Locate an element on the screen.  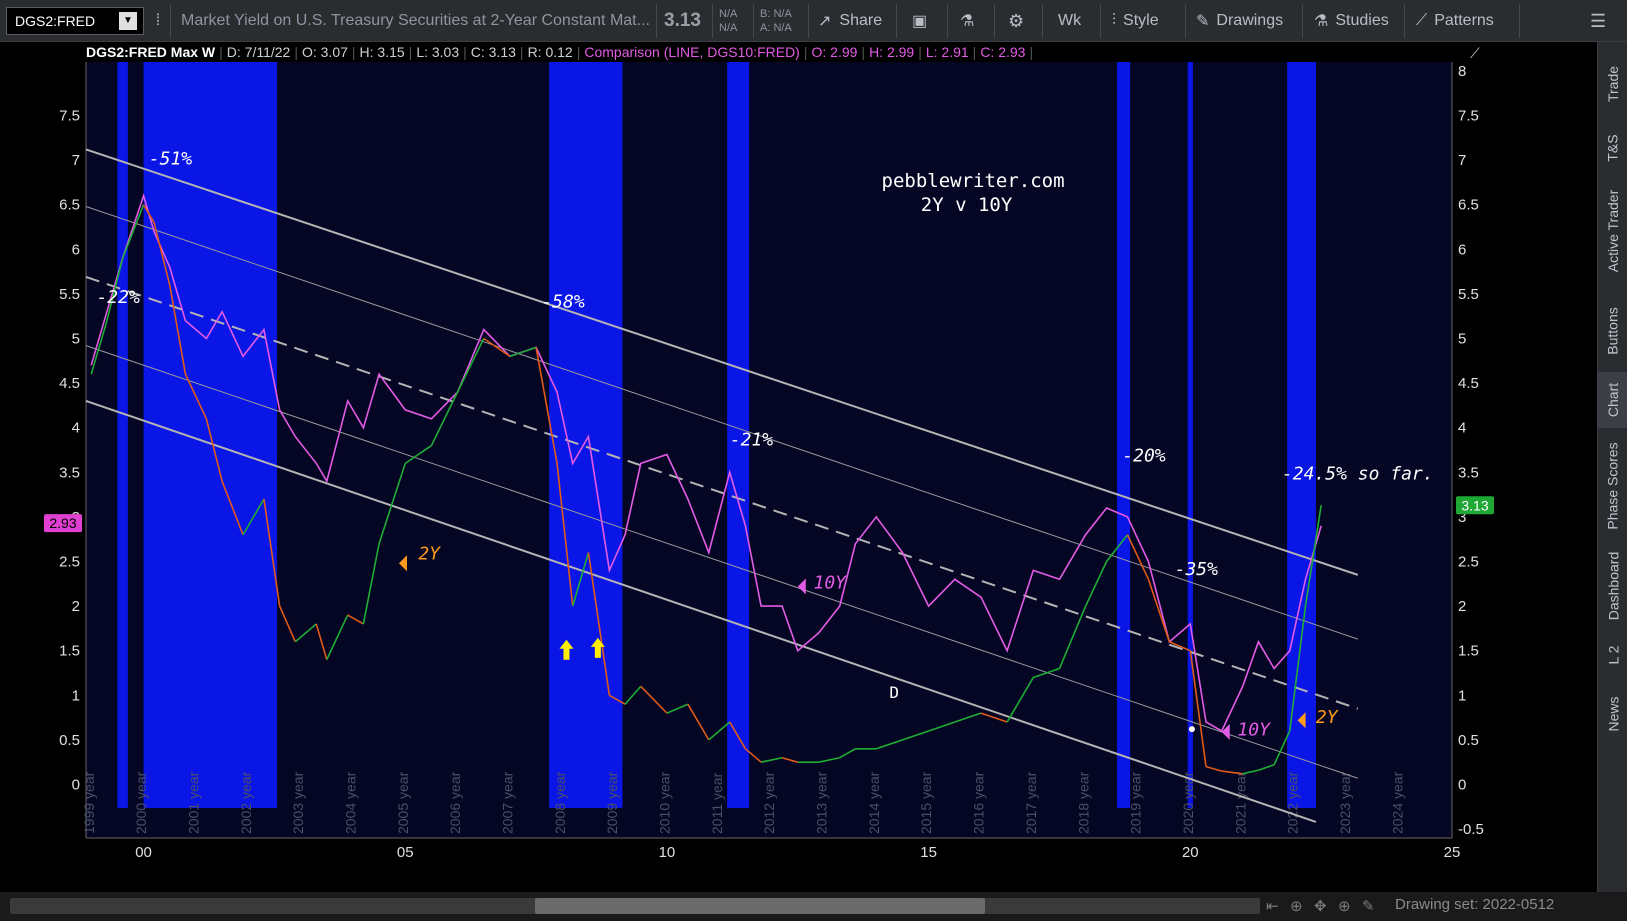
left-tick-label: 2 is located at coordinates (76, 606).